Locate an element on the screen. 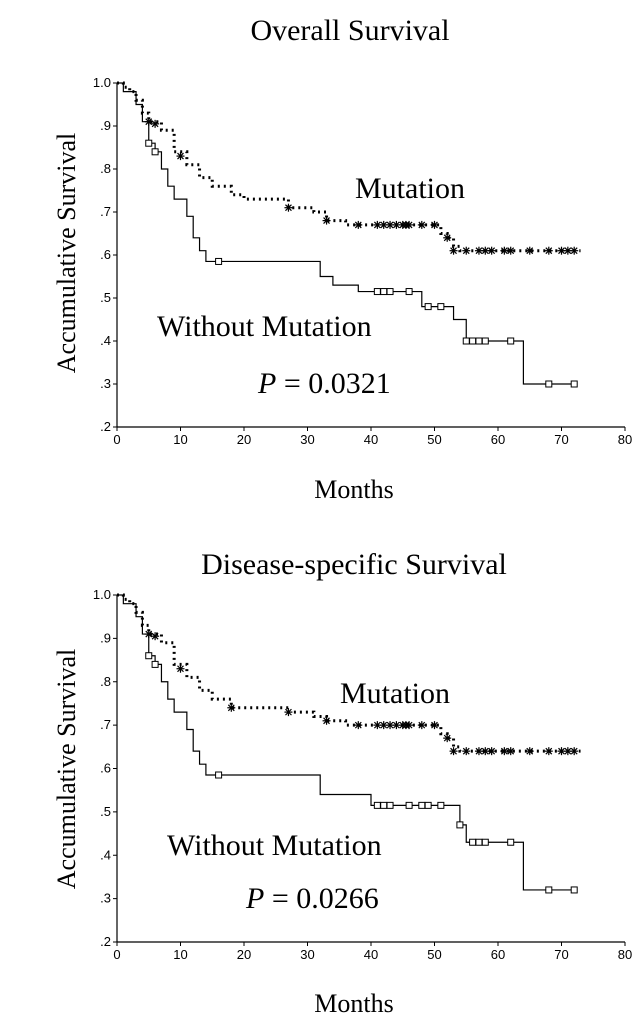 The width and height of the screenshot is (638, 1027). y-tick-label: .3 is located at coordinates (105, 898).